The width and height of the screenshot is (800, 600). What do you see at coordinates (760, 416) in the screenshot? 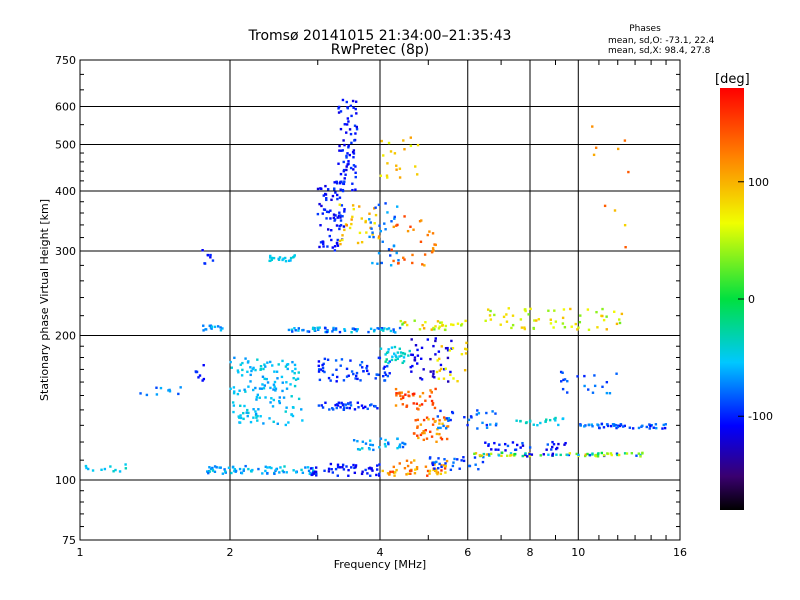
I see `colorbar-tick-label: -100` at bounding box center [760, 416].